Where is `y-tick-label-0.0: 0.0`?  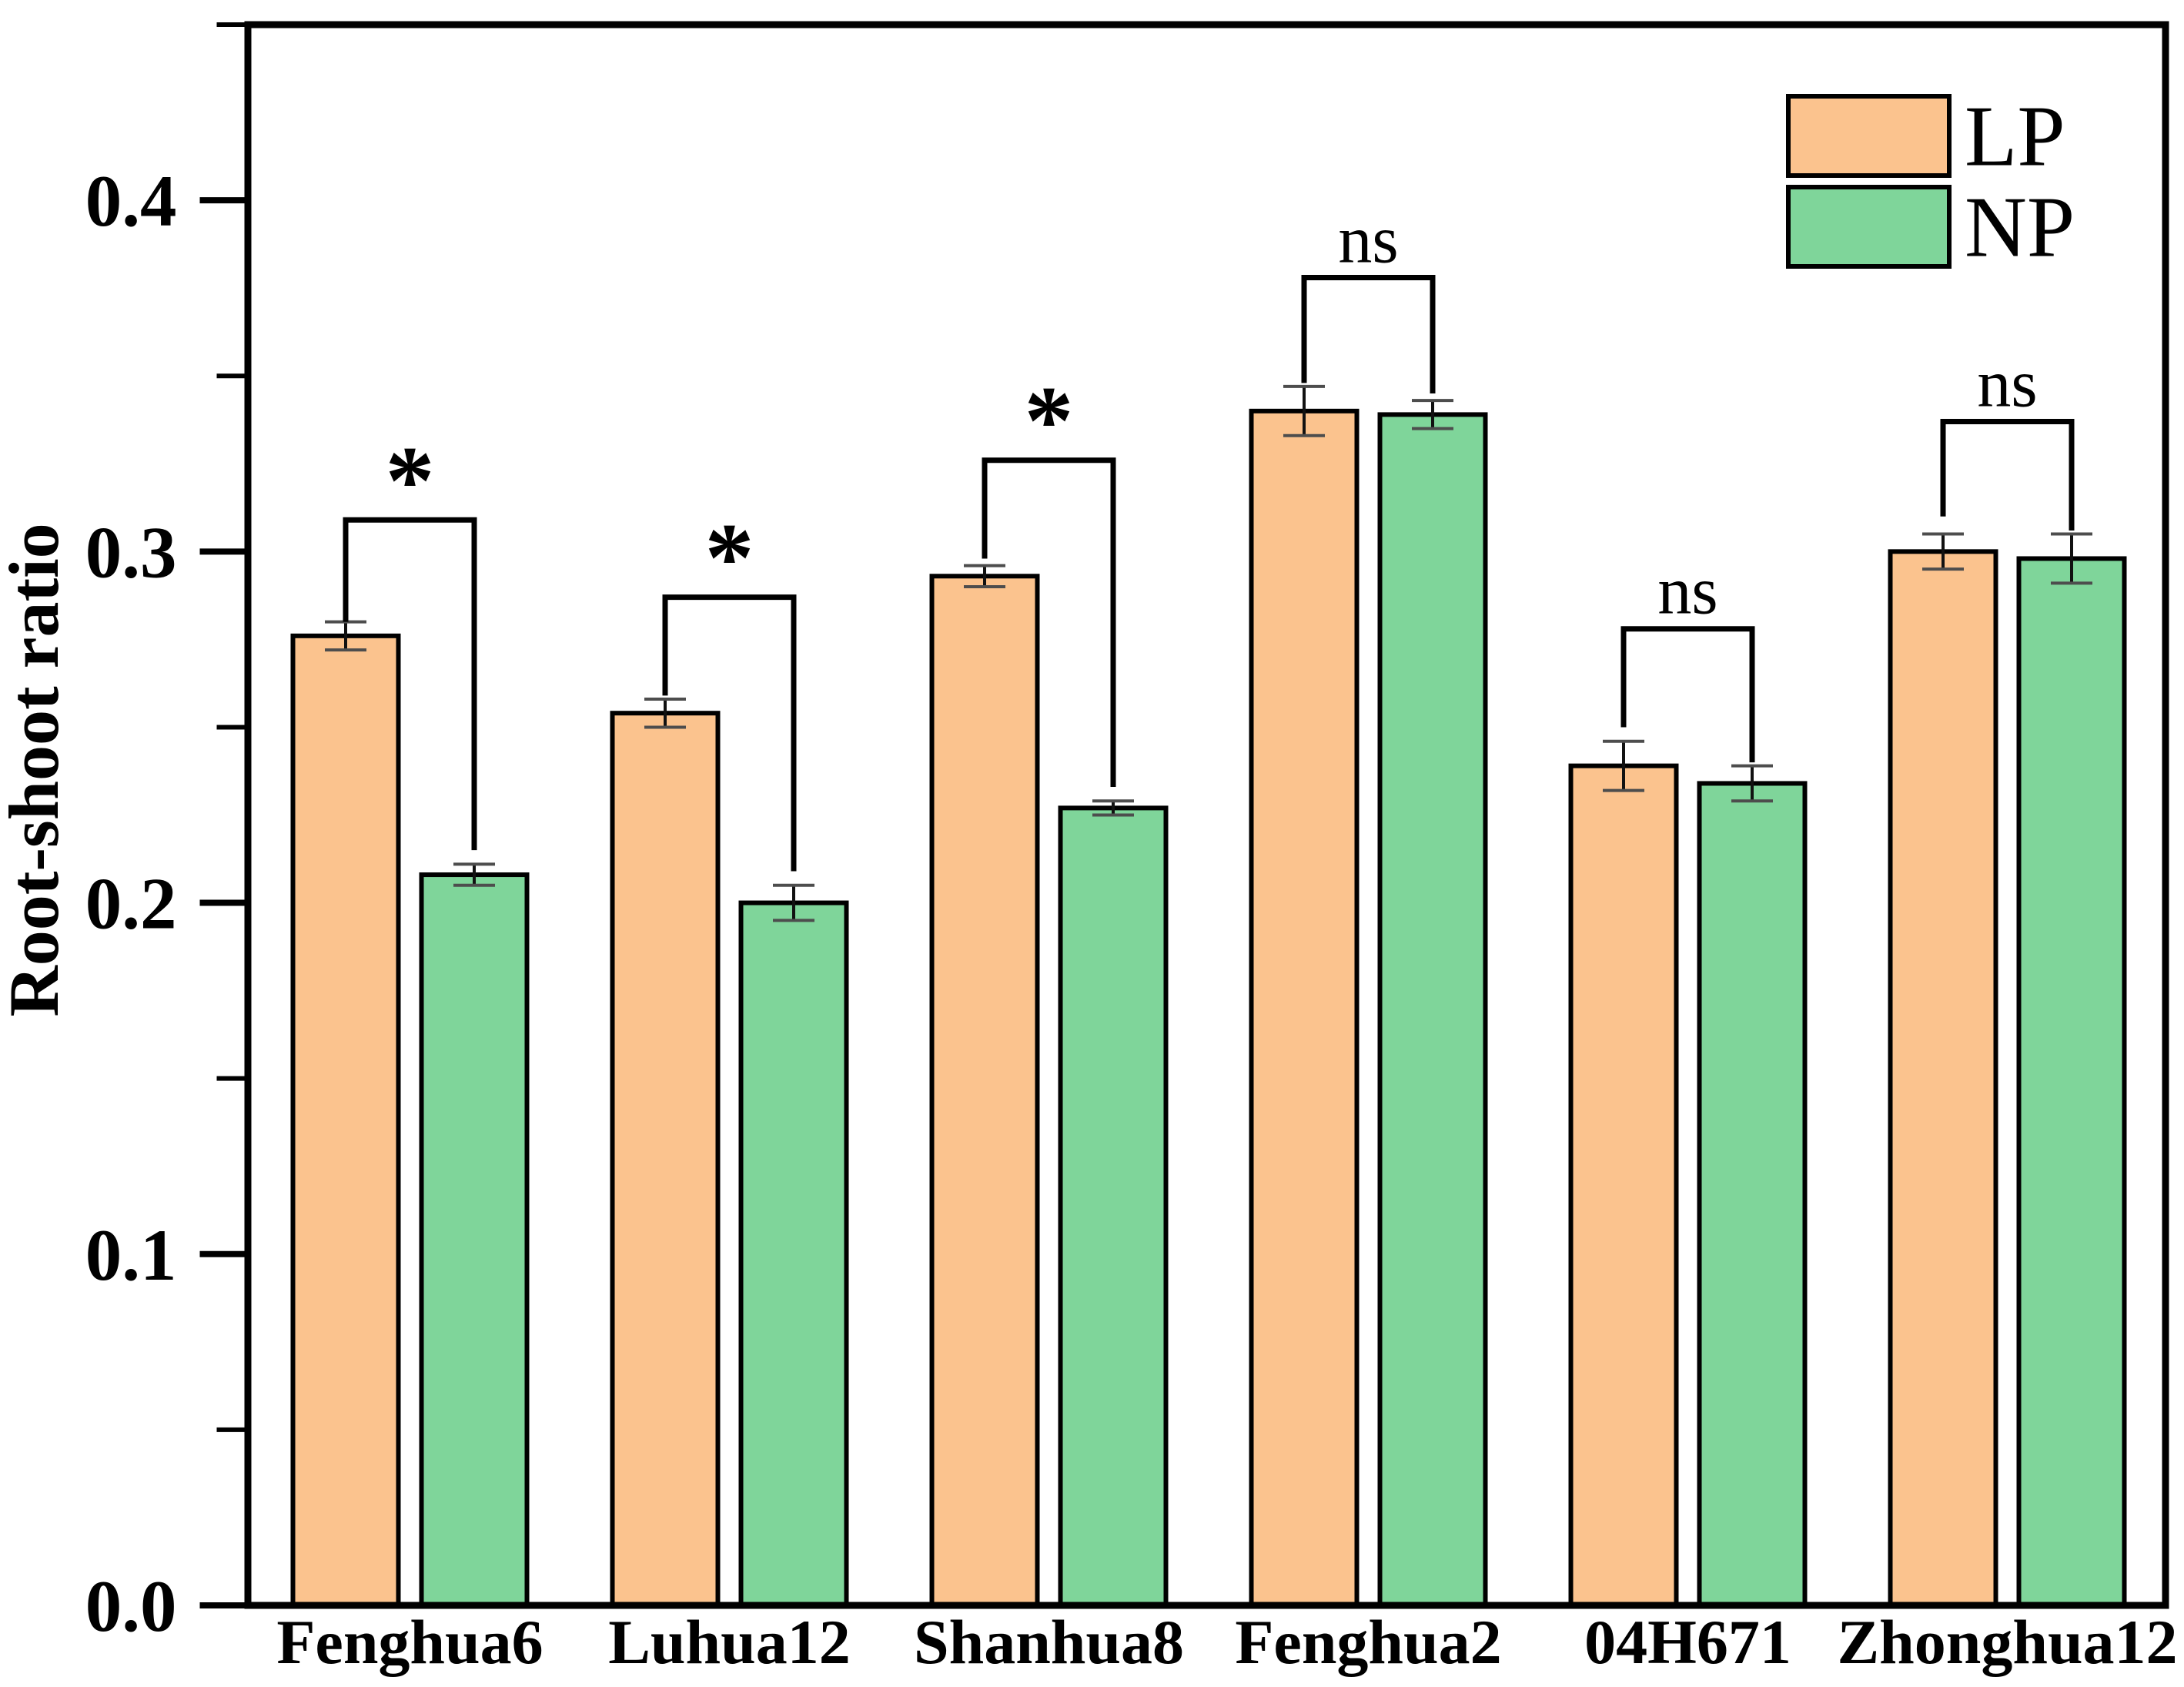
y-tick-label-0.0: 0.0 is located at coordinates (131, 1606).